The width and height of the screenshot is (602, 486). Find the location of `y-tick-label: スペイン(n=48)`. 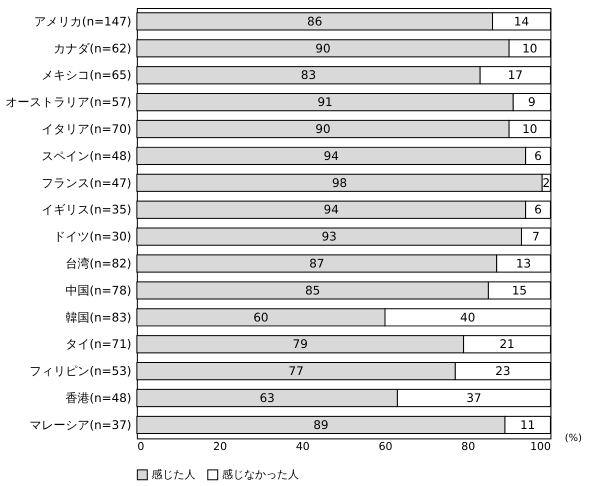

y-tick-label: スペイン(n=48) is located at coordinates (86, 155).